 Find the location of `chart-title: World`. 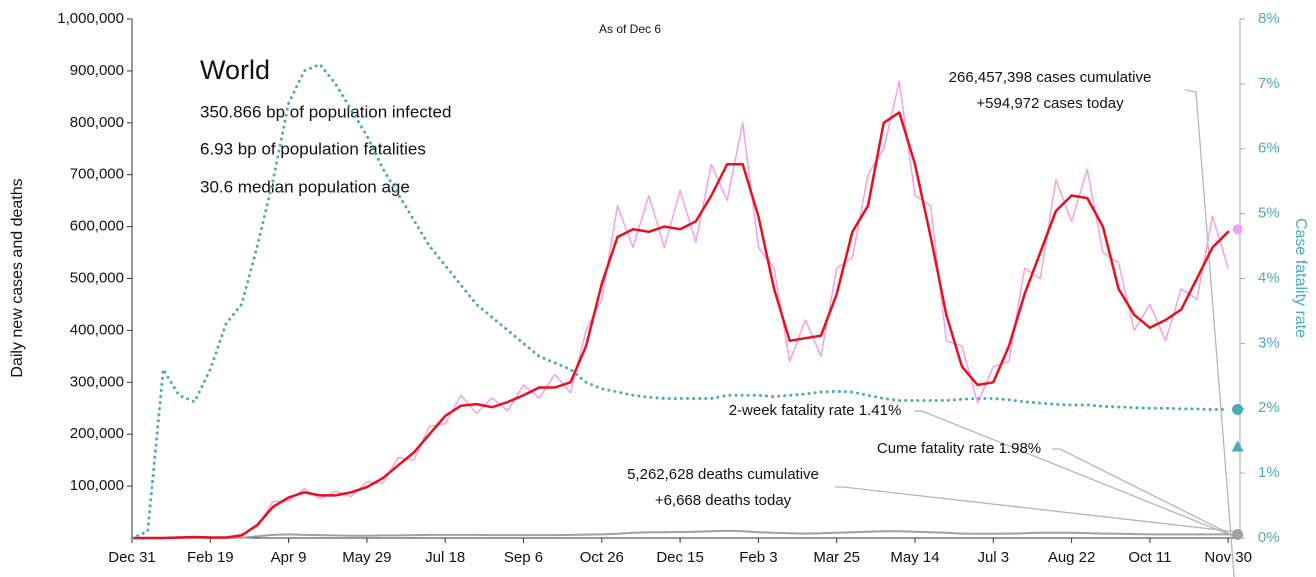

chart-title: World is located at coordinates (235, 70).